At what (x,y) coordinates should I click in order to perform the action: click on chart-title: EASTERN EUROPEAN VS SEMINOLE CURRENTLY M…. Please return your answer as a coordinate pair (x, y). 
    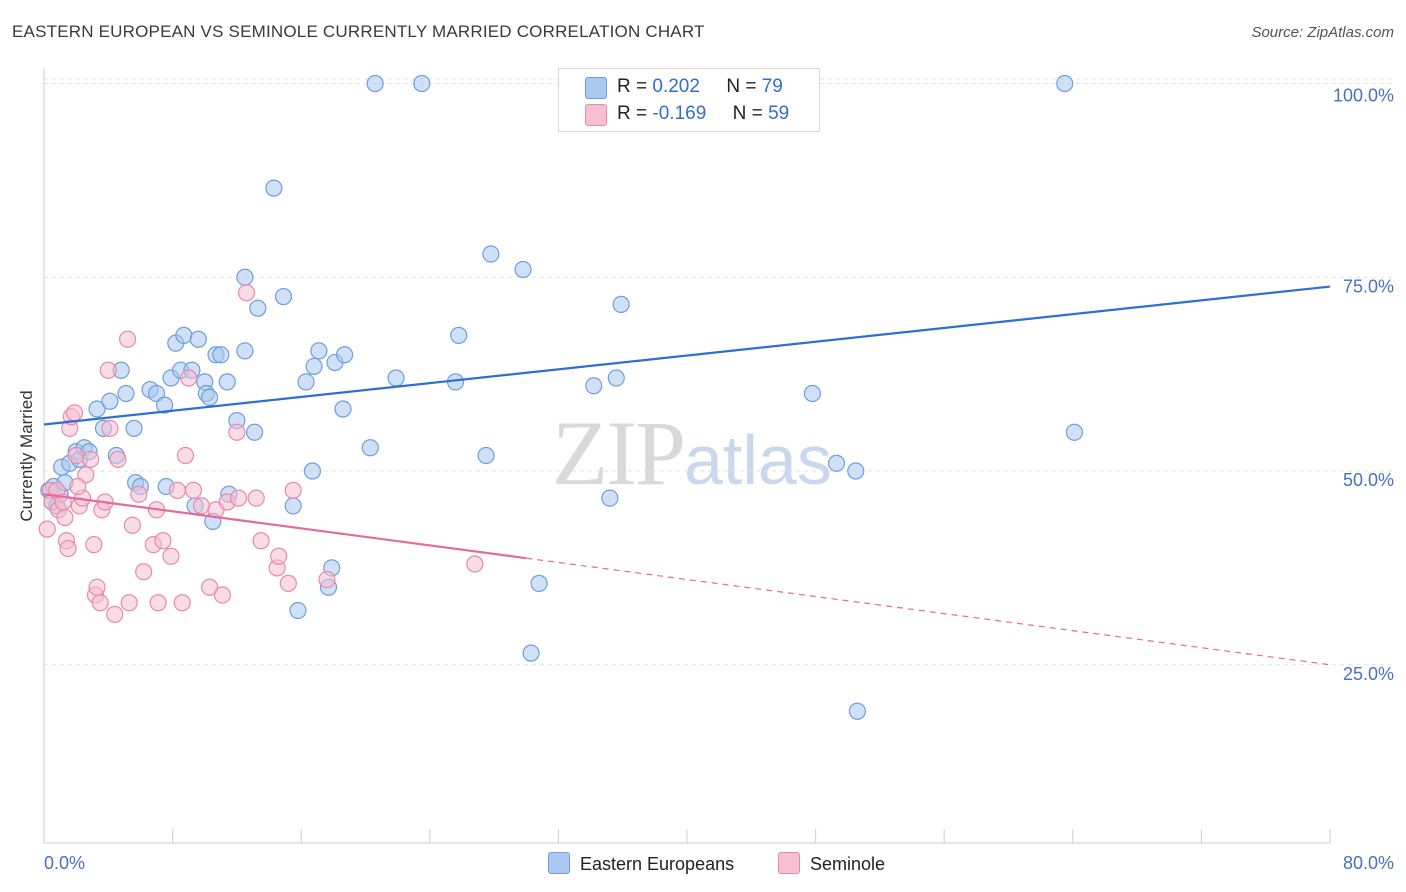
    Looking at the image, I should click on (358, 31).